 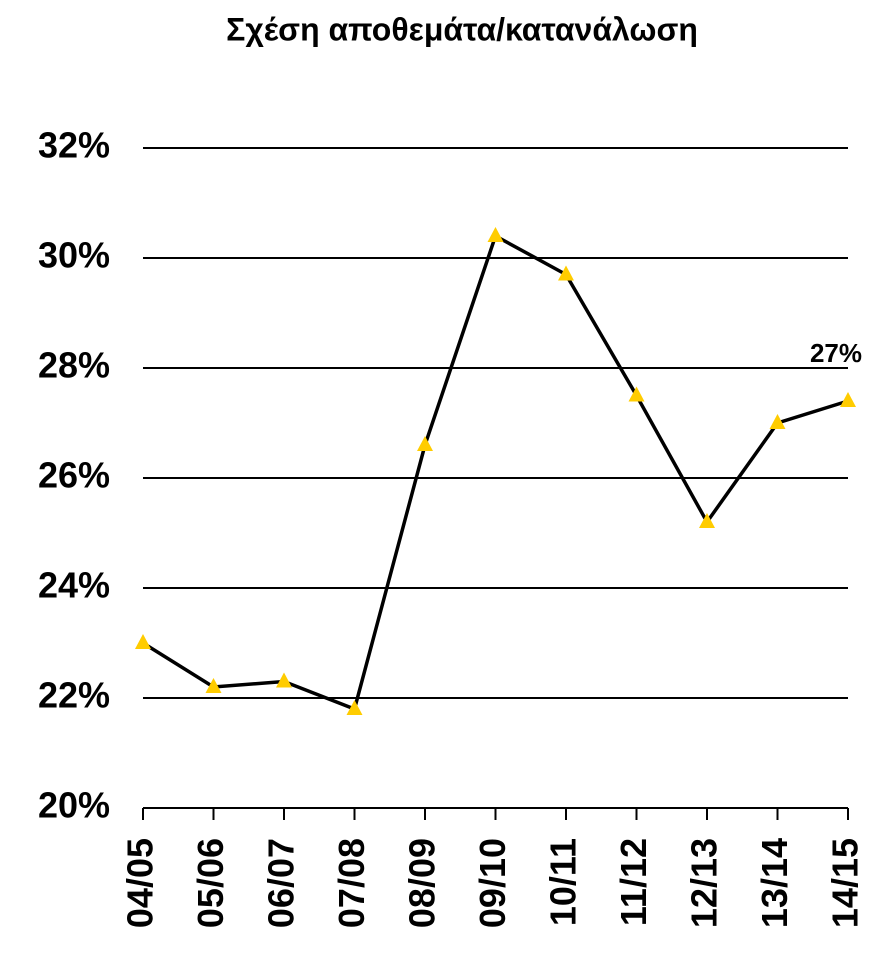 What do you see at coordinates (633, 882) in the screenshot?
I see `x-tick-label: 11/12` at bounding box center [633, 882].